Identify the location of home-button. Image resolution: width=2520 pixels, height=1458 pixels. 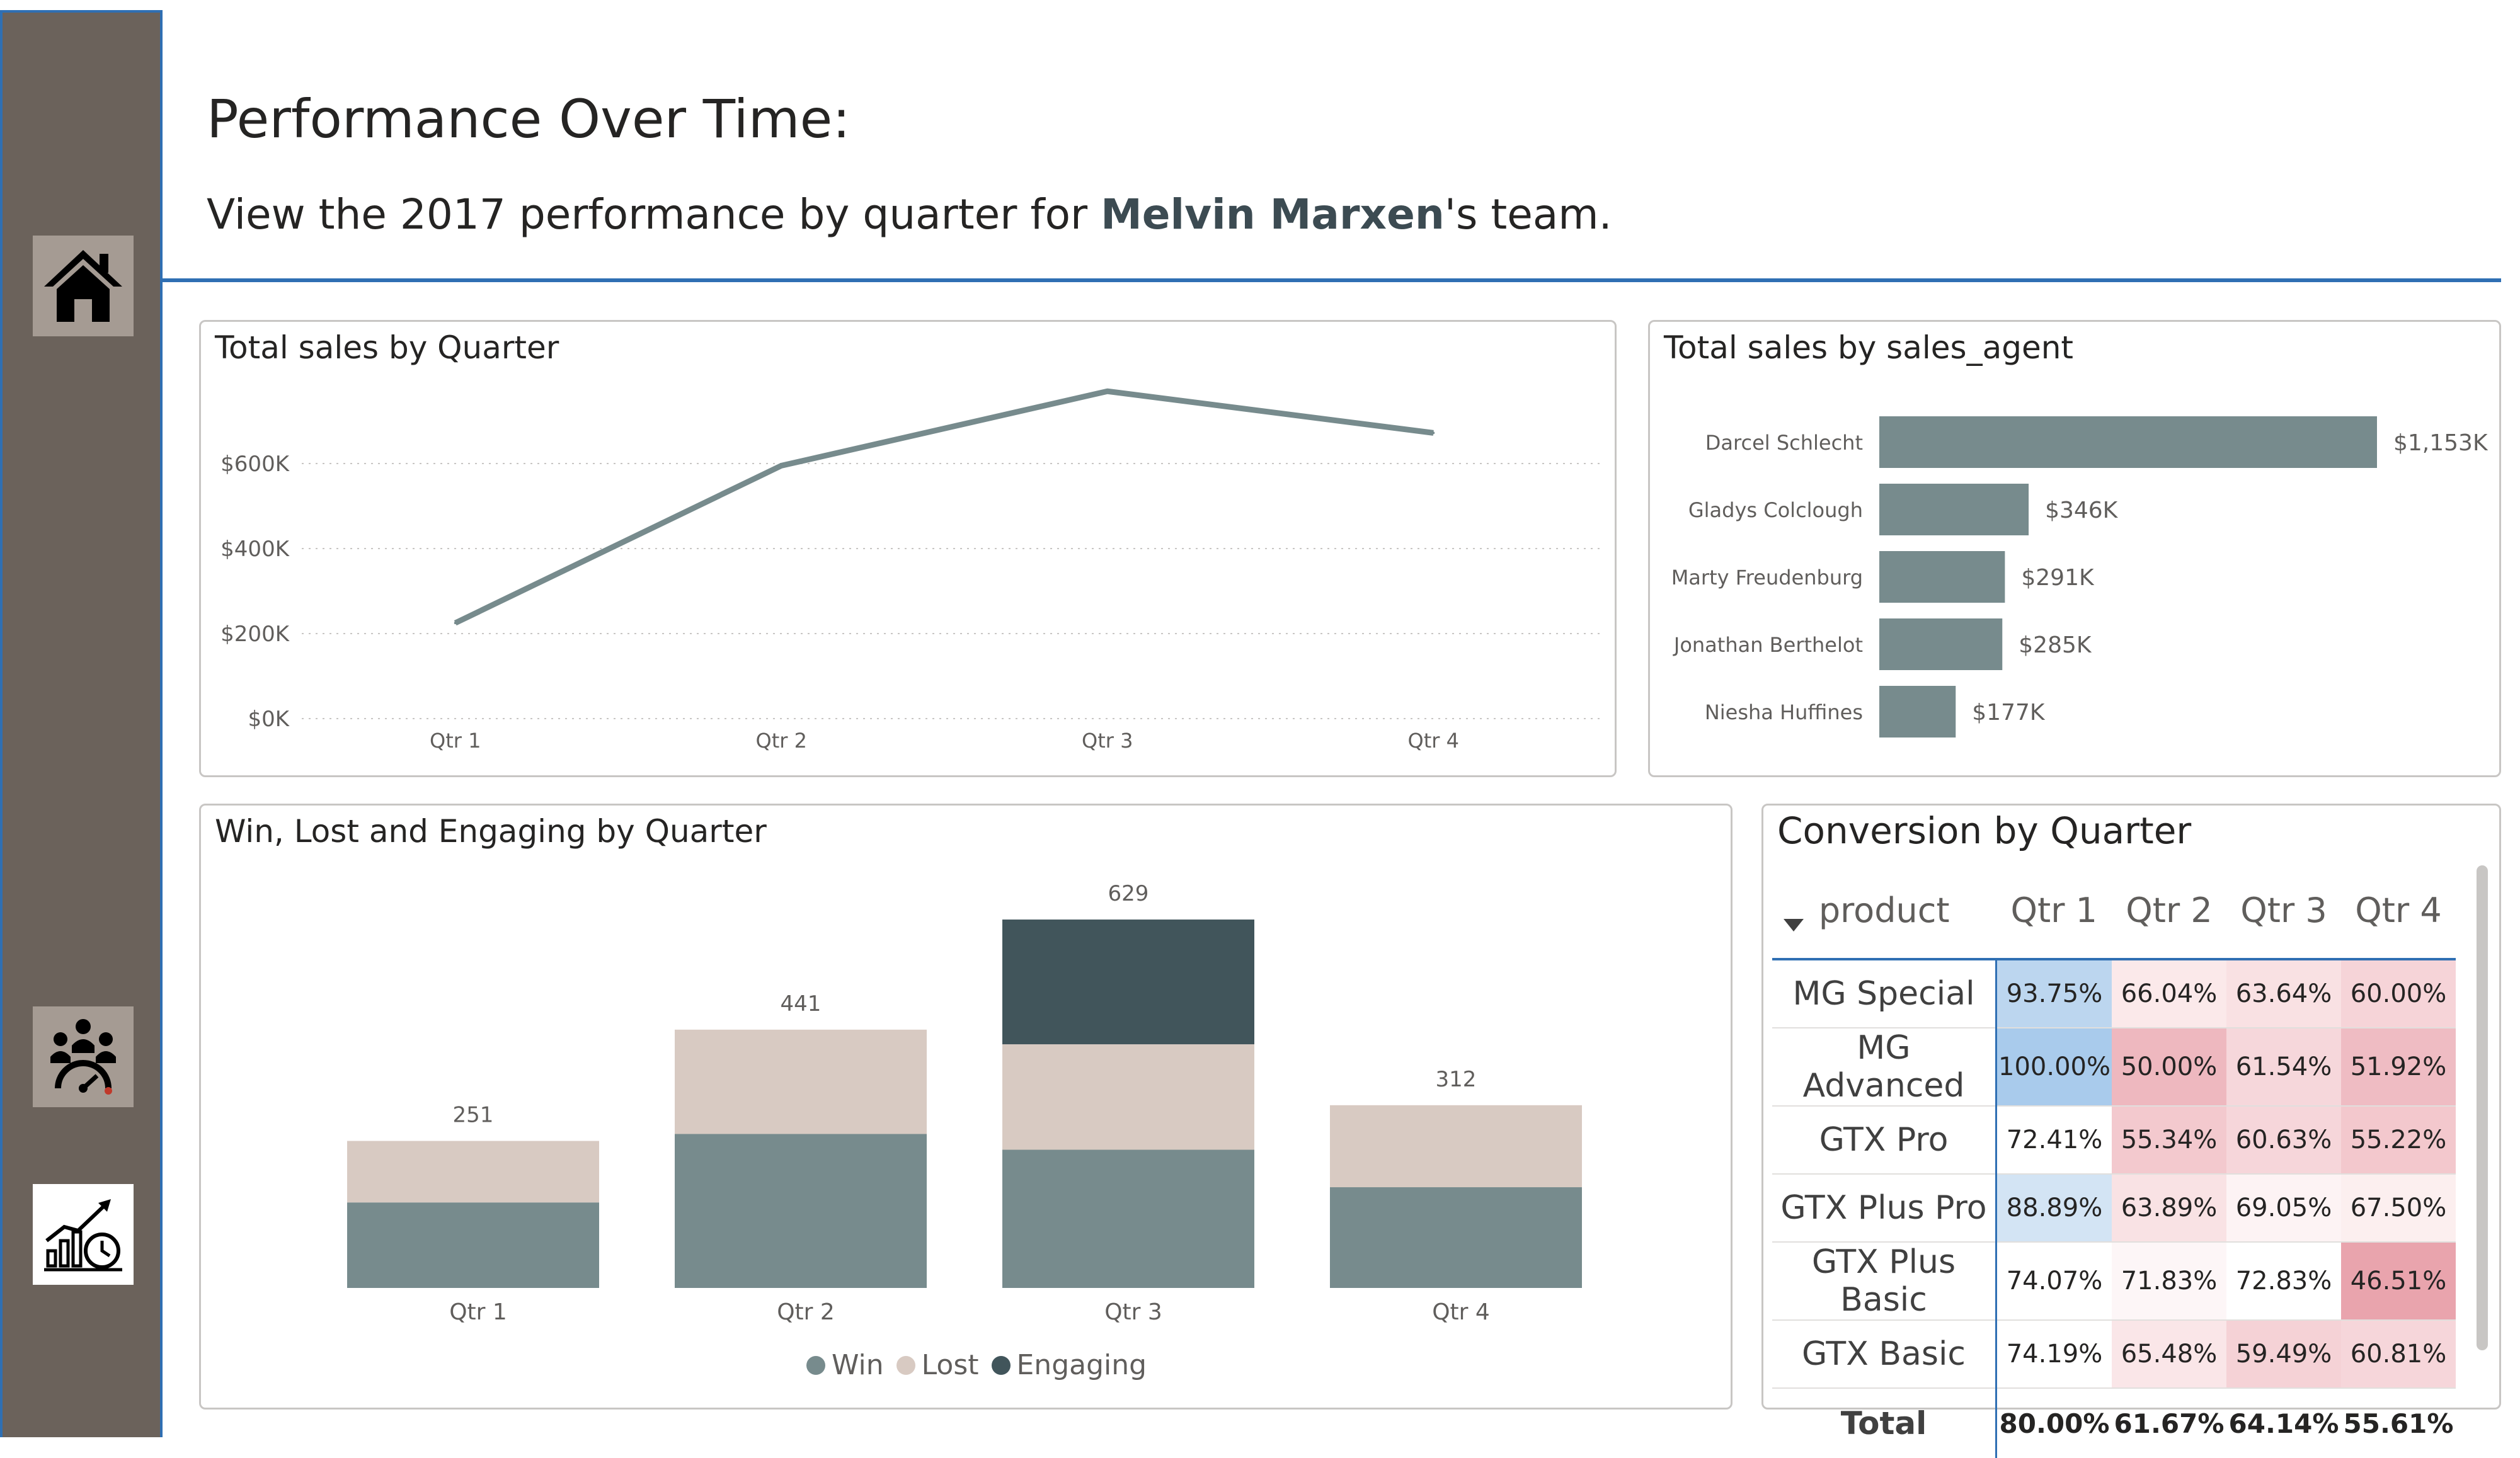
(83, 286).